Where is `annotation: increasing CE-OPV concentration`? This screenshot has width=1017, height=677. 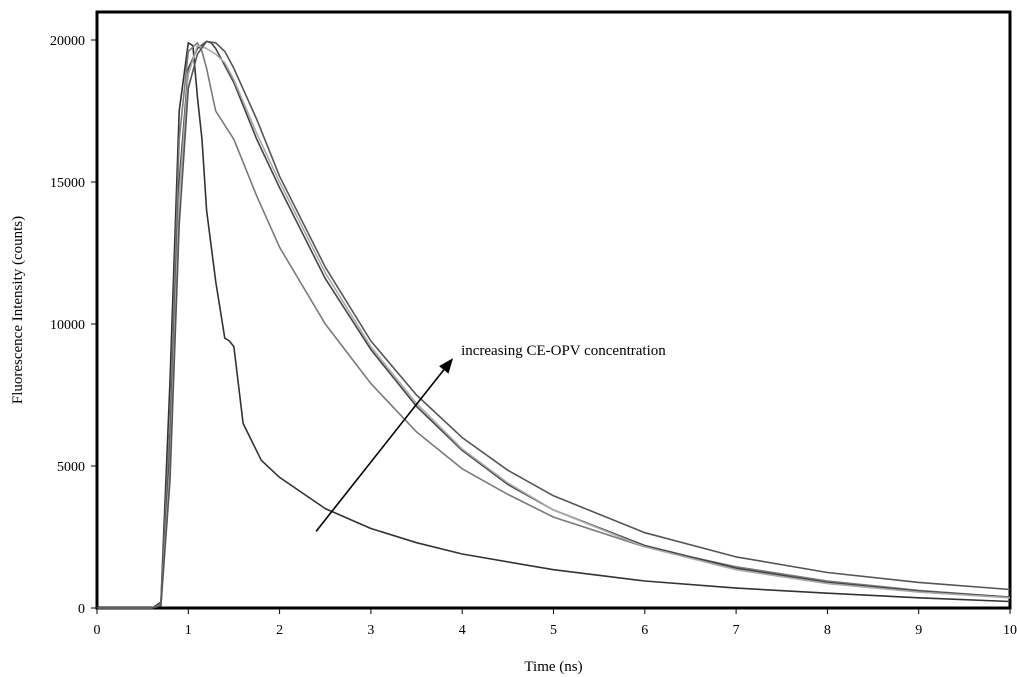 annotation: increasing CE-OPV concentration is located at coordinates (490, 437).